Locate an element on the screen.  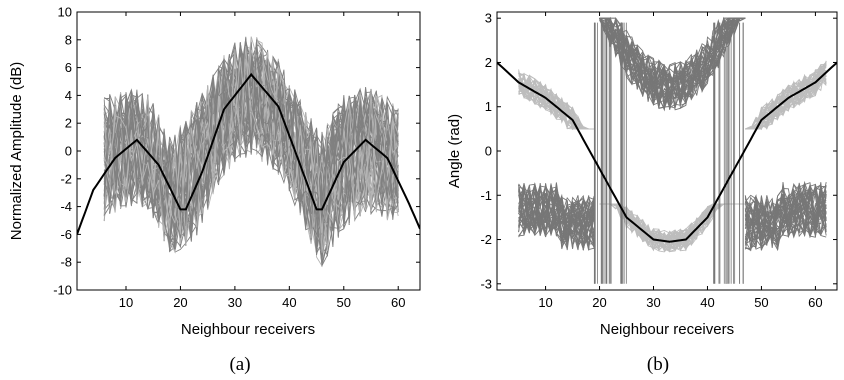
y-tick-label: -6 is located at coordinates (66, 234).